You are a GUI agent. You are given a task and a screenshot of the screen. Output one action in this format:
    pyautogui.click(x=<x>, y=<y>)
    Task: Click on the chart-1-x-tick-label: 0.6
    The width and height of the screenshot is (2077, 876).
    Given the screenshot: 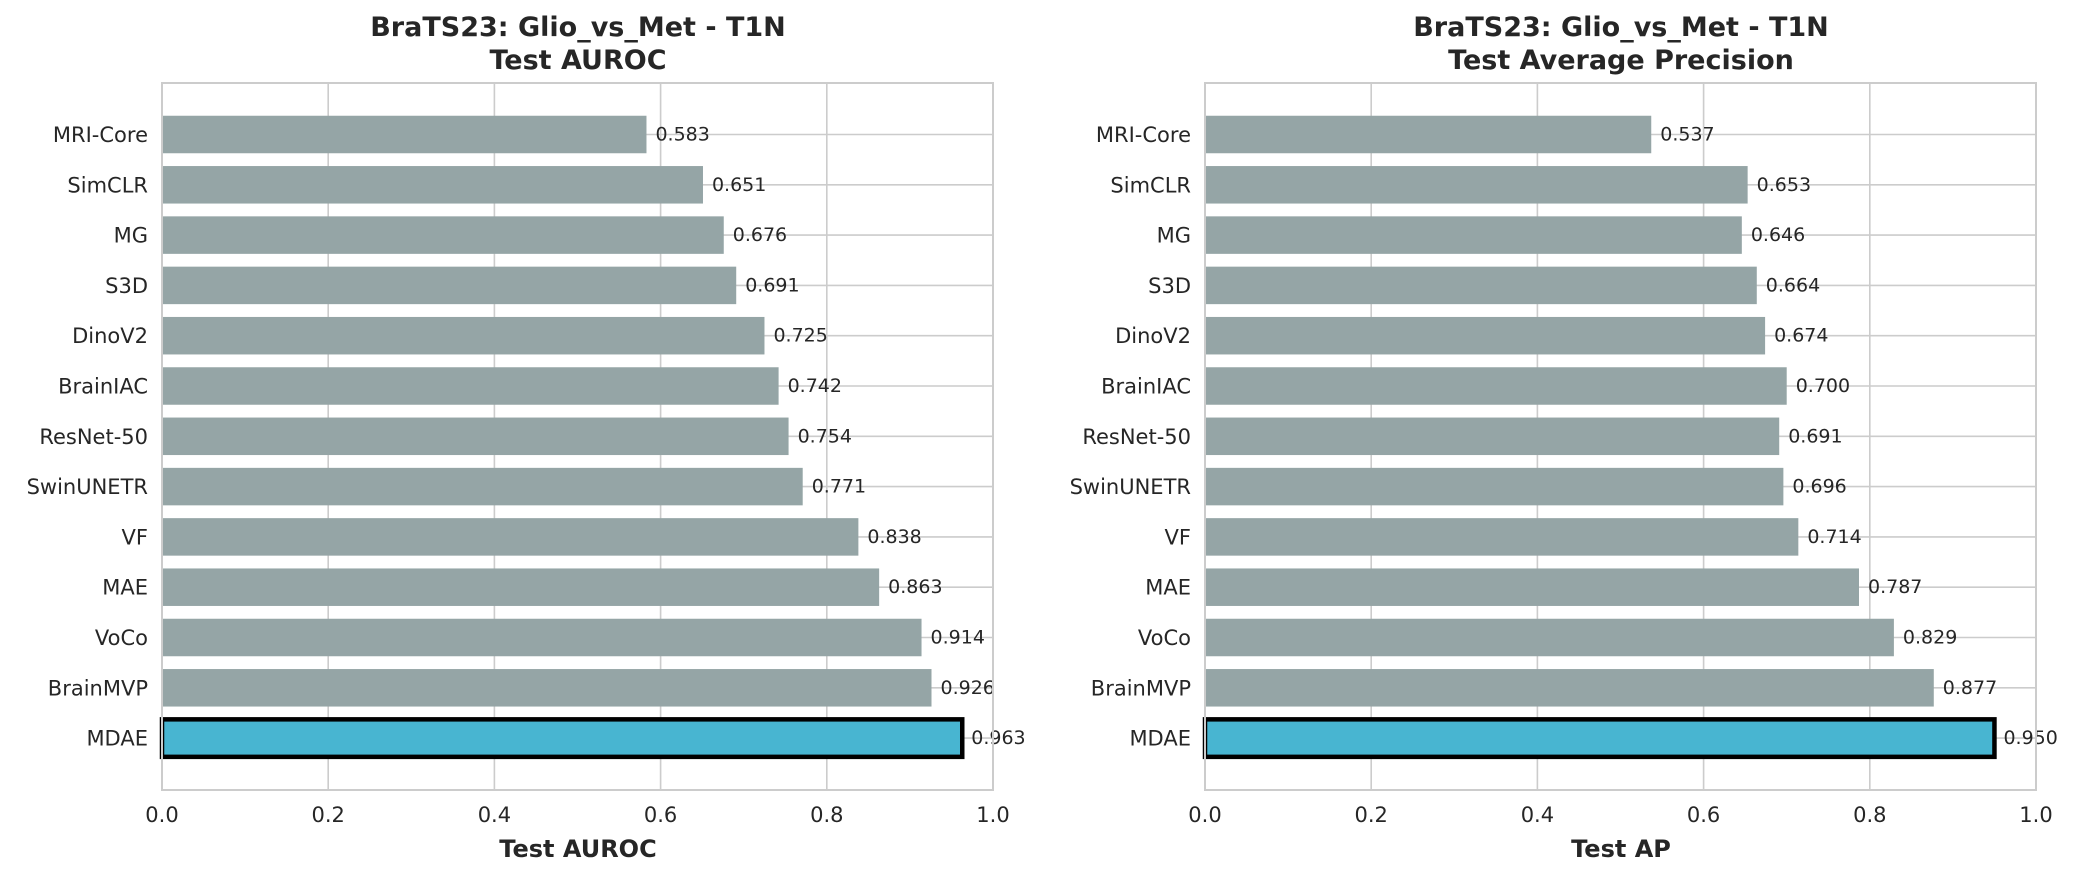 What is the action you would take?
    pyautogui.click(x=660, y=815)
    